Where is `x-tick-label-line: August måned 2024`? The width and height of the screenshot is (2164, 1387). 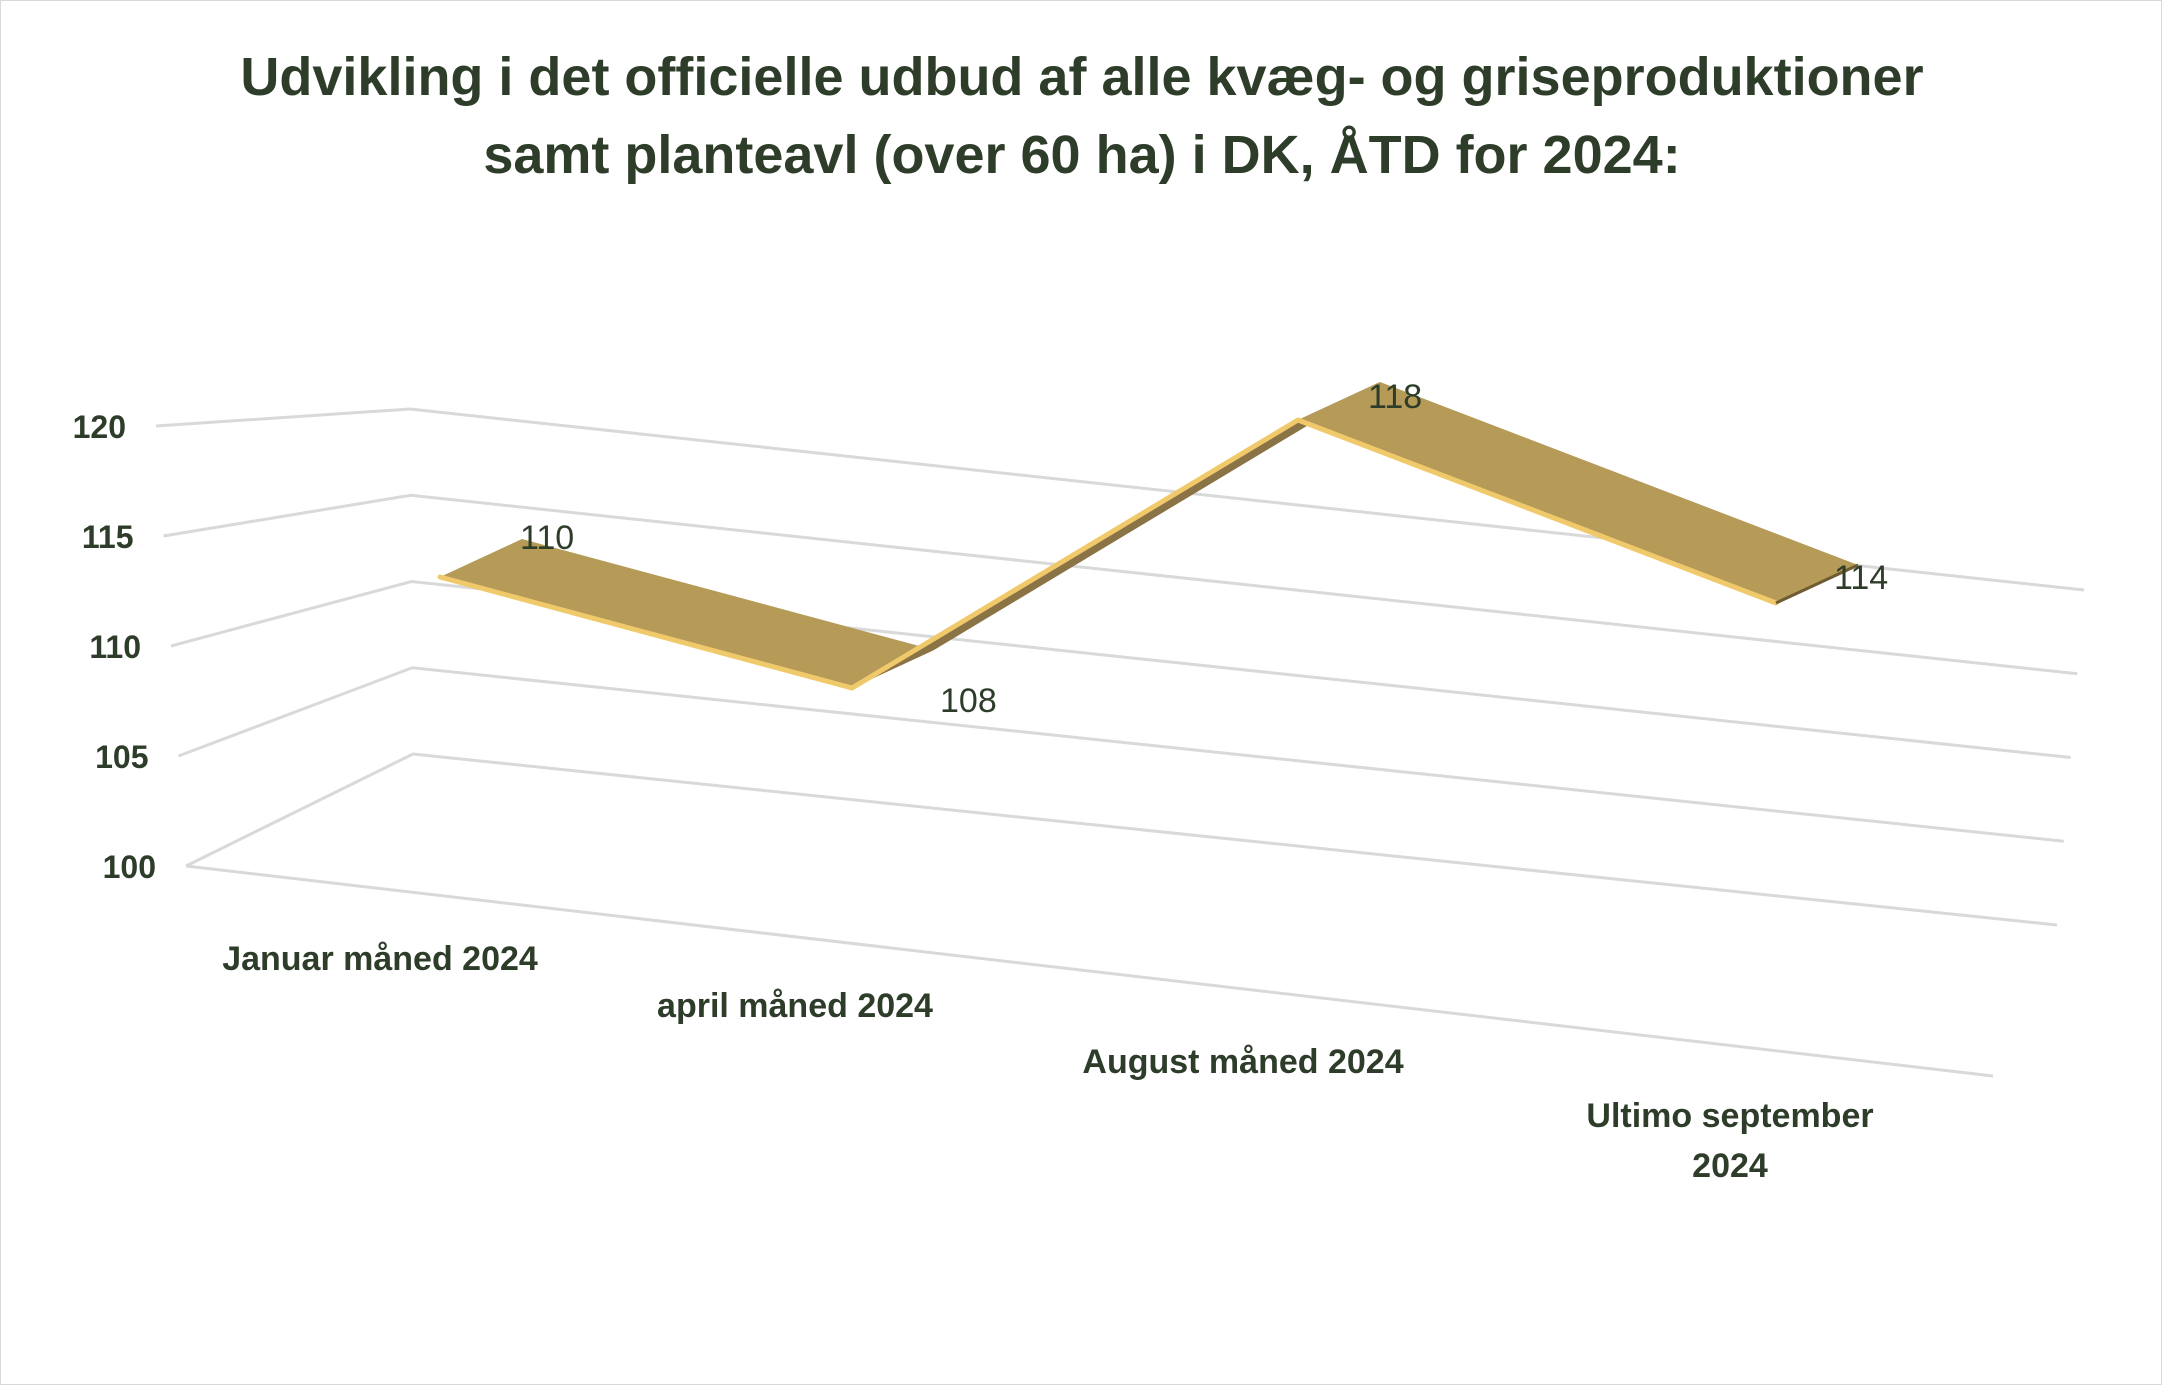
x-tick-label-line: August måned 2024 is located at coordinates (1242, 1062).